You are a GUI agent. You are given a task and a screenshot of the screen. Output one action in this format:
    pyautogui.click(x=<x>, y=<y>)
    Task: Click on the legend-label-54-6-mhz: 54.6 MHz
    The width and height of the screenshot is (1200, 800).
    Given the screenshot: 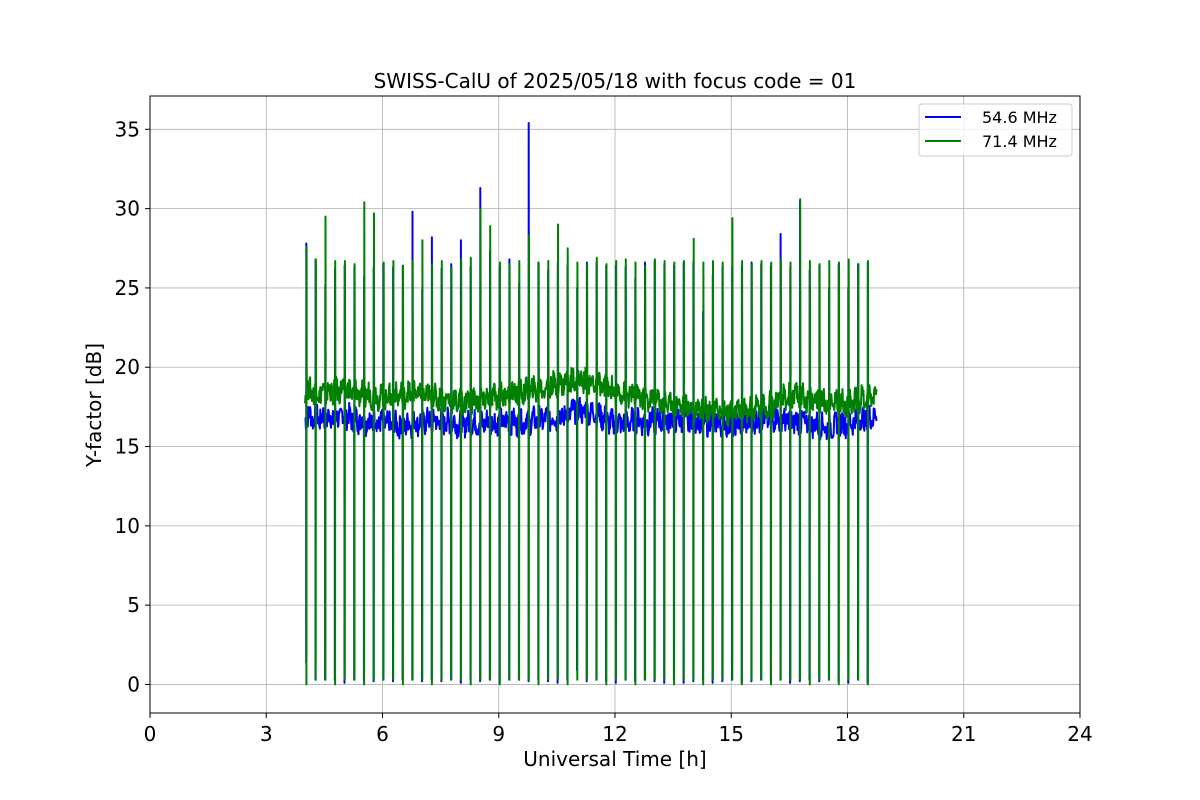 What is the action you would take?
    pyautogui.click(x=1019, y=117)
    